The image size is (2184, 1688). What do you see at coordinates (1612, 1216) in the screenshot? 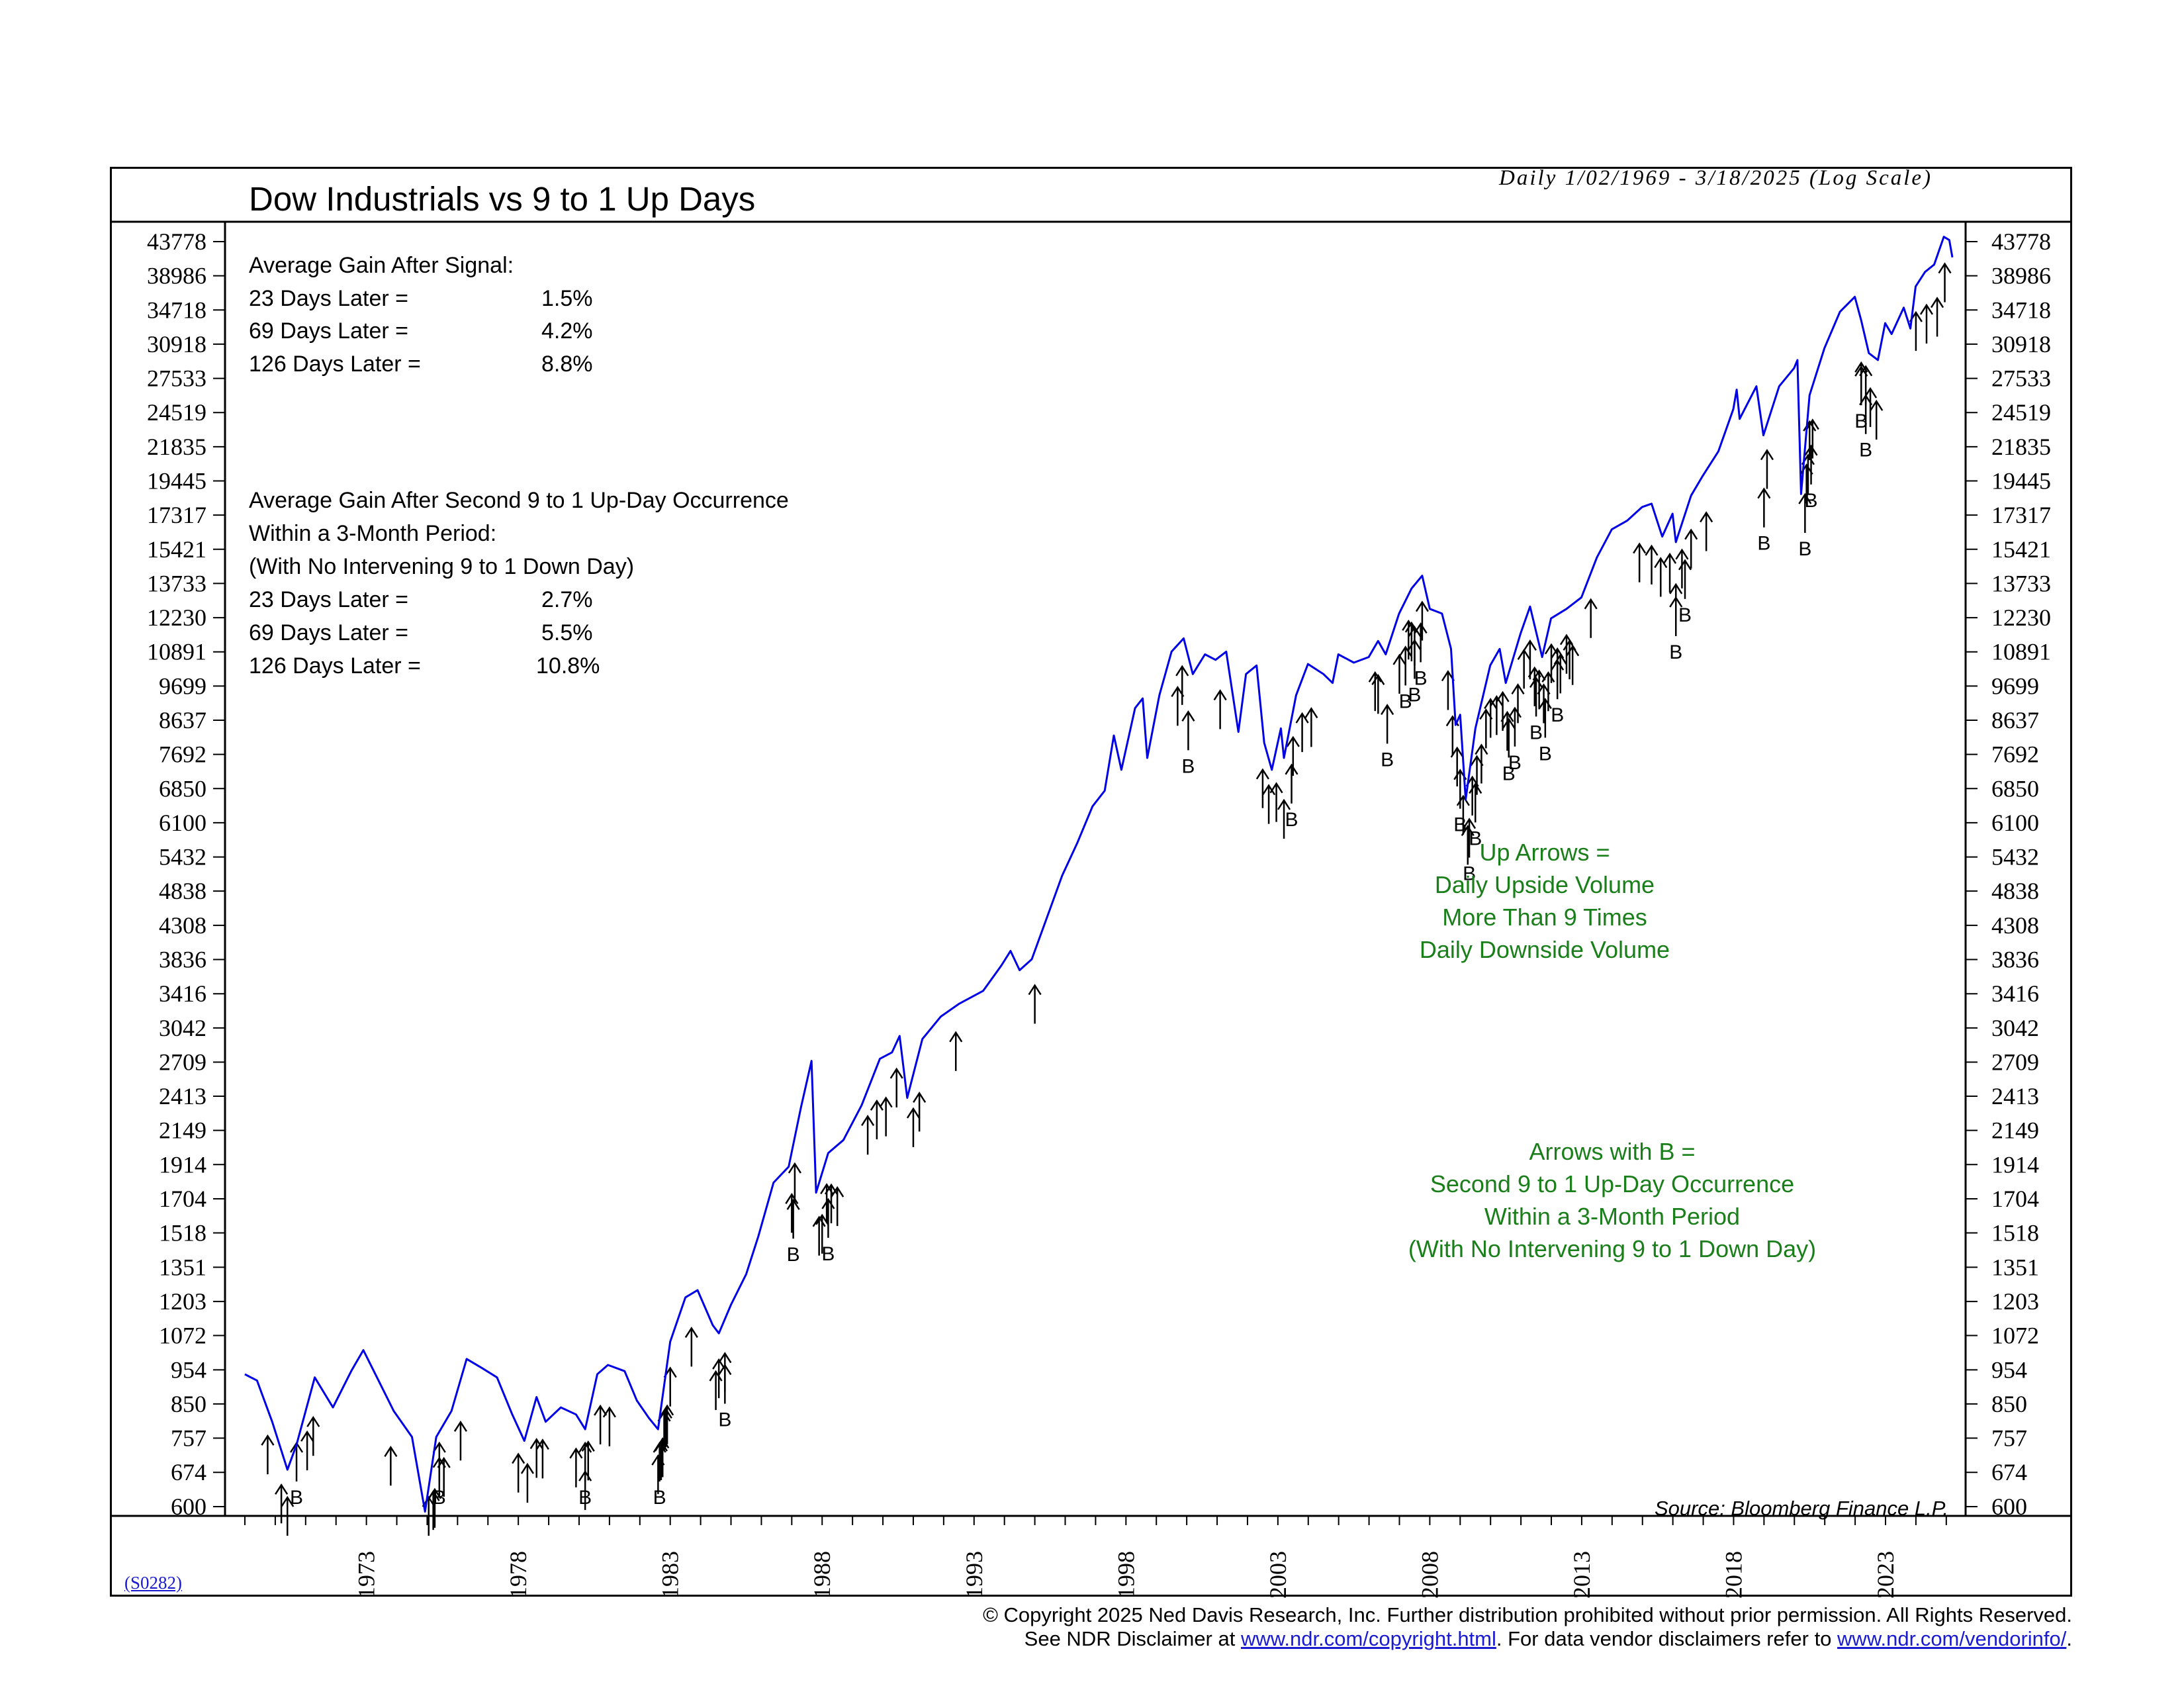
I see `legend-b-line: Within a 3-Month Period` at bounding box center [1612, 1216].